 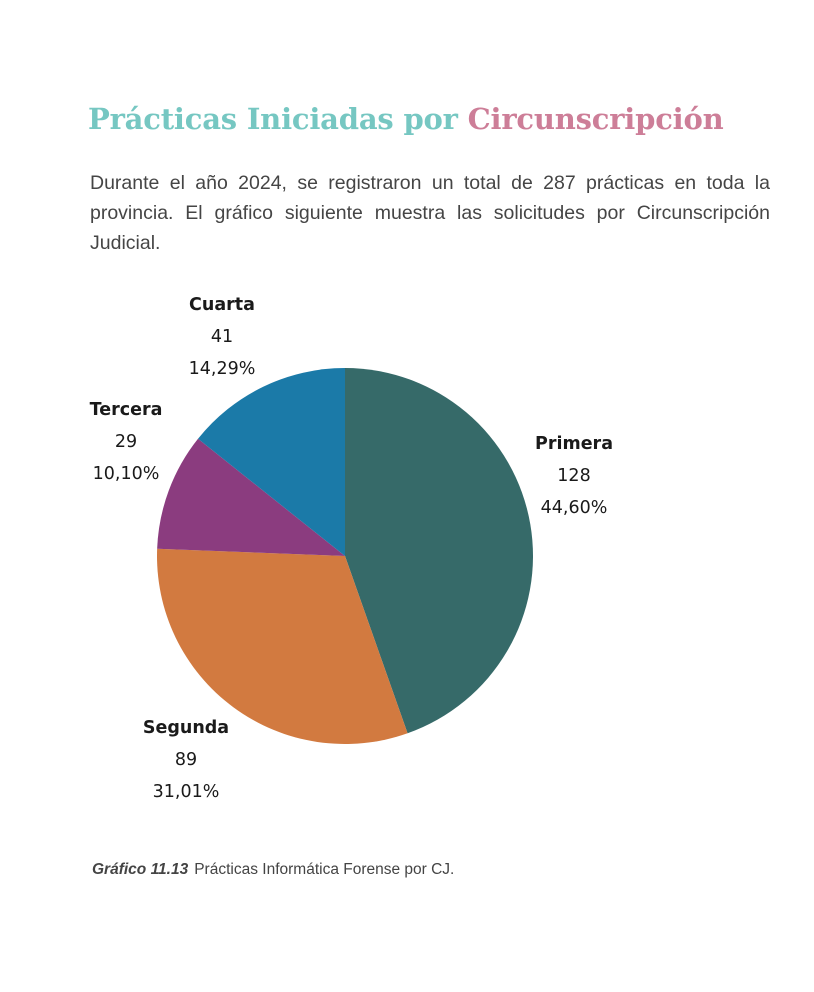 What do you see at coordinates (595, 119) in the screenshot?
I see `title-part-2: Circunscripción` at bounding box center [595, 119].